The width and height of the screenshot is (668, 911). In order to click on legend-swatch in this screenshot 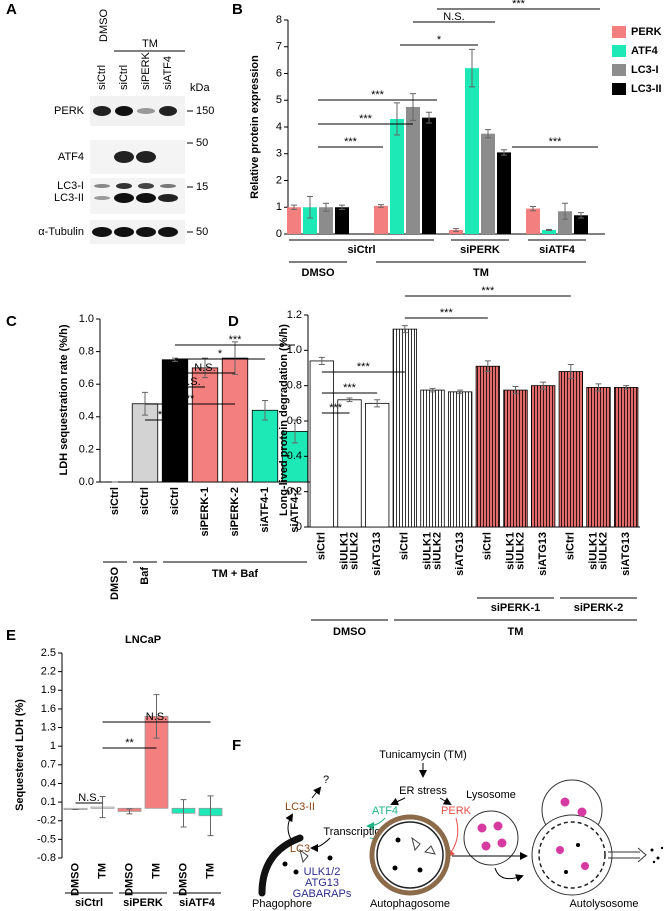, I will do `click(619, 32)`.